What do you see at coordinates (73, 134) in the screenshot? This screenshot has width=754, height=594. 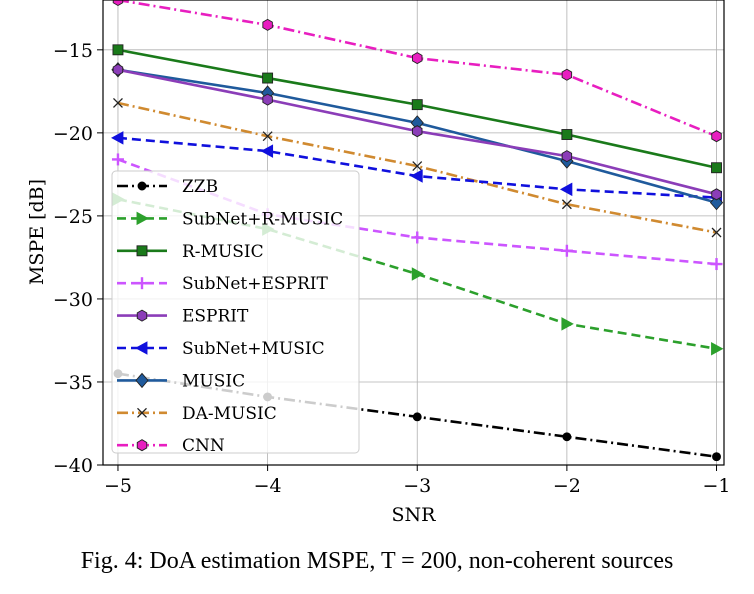 I see `y-tick-label: −20` at bounding box center [73, 134].